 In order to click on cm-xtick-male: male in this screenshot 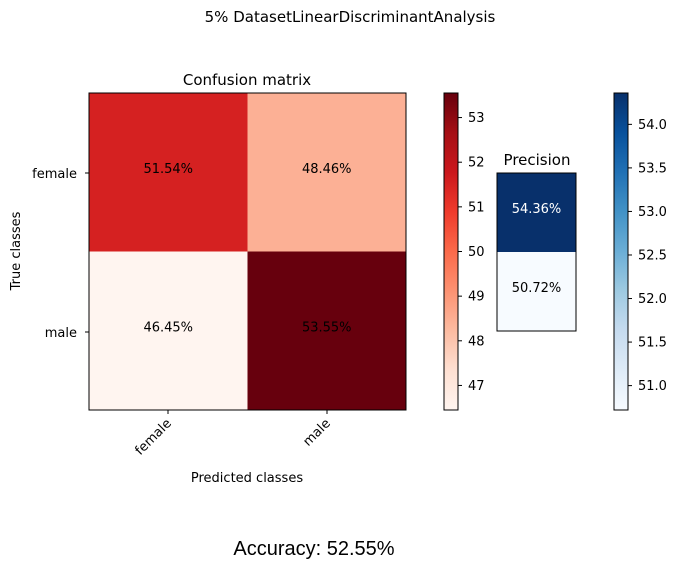, I will do `click(317, 430)`.